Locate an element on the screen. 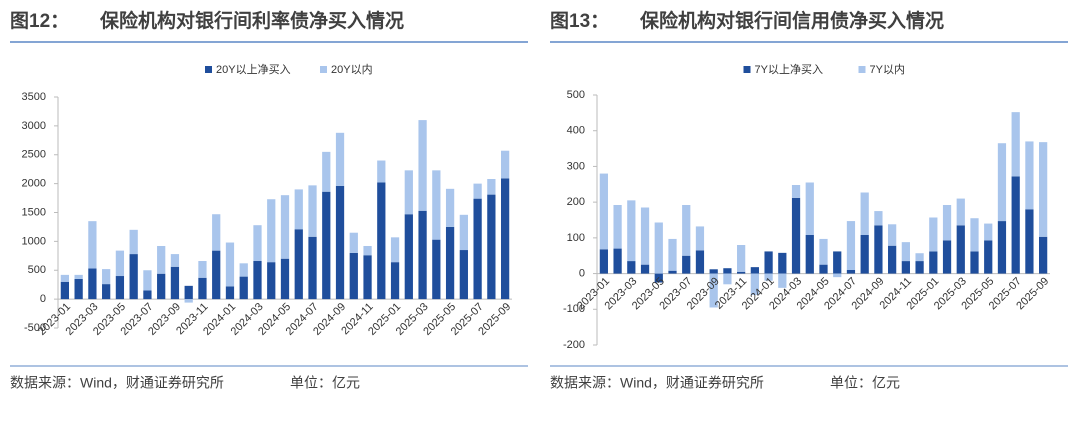 This screenshot has width=1080, height=421. chart-title: 保险机构对银行间信用债净买入情况 is located at coordinates (791, 20).